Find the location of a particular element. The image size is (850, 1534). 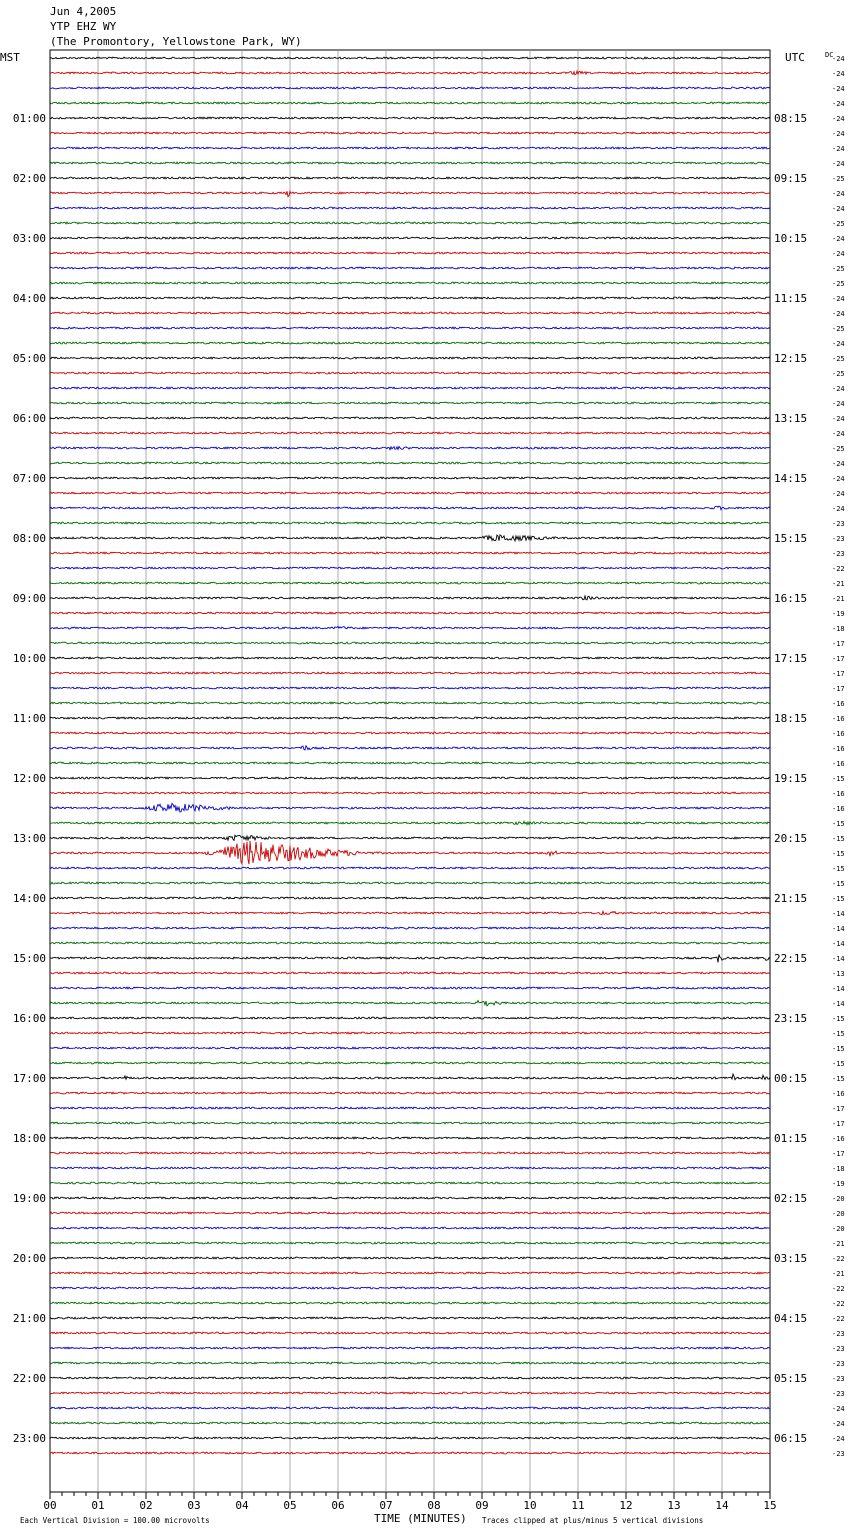

left-hour-label: 12:00 is located at coordinates (29, 778).